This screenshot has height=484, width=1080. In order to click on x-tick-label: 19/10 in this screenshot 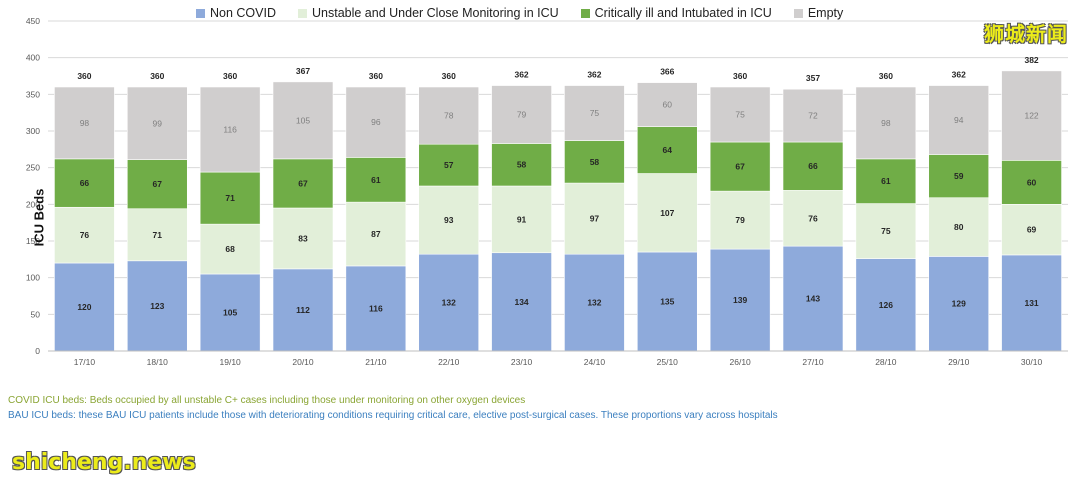, I will do `click(231, 362)`.